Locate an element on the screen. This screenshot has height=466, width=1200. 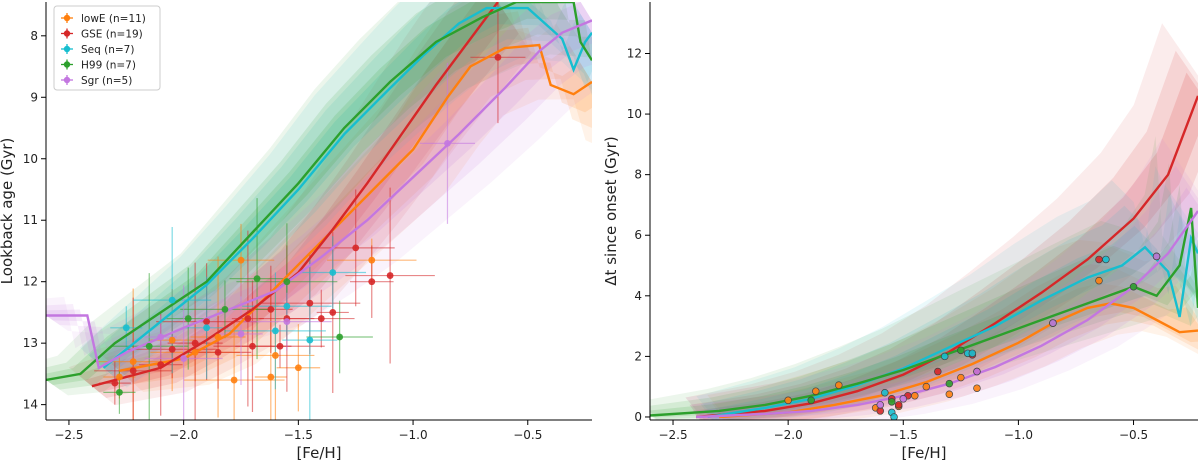
y-tick-label: 8 is located at coordinates (34, 36).